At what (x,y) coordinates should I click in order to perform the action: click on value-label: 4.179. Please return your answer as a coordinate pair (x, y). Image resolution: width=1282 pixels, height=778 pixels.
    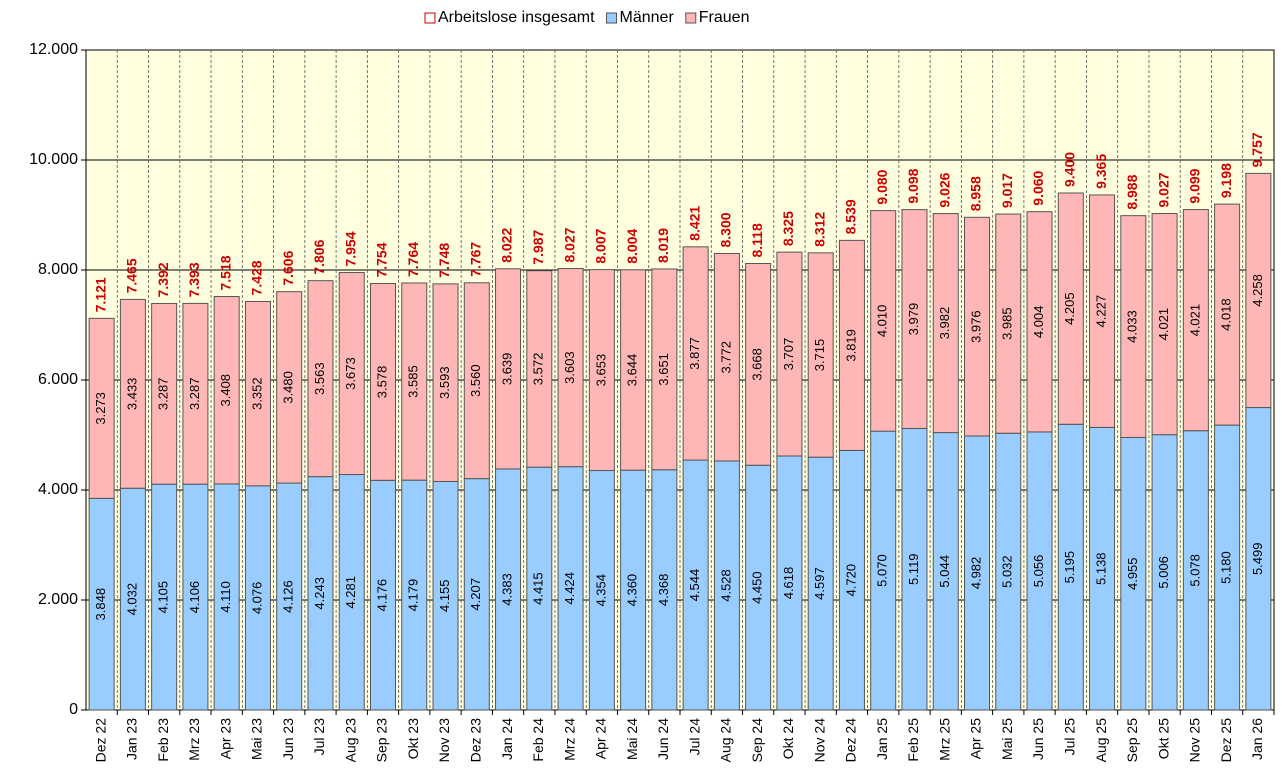
    Looking at the image, I should click on (413, 595).